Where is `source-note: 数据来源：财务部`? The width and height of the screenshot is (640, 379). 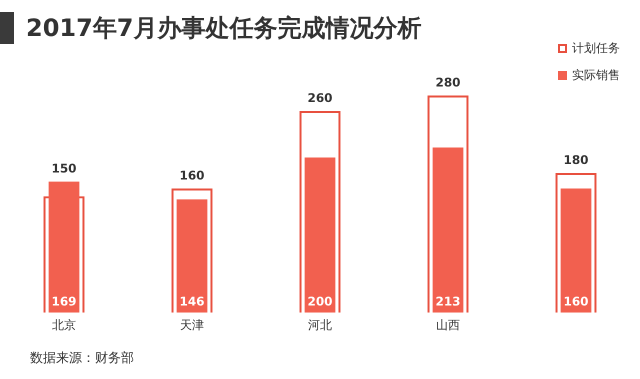
source-note: 数据来源：财务部 is located at coordinates (82, 358).